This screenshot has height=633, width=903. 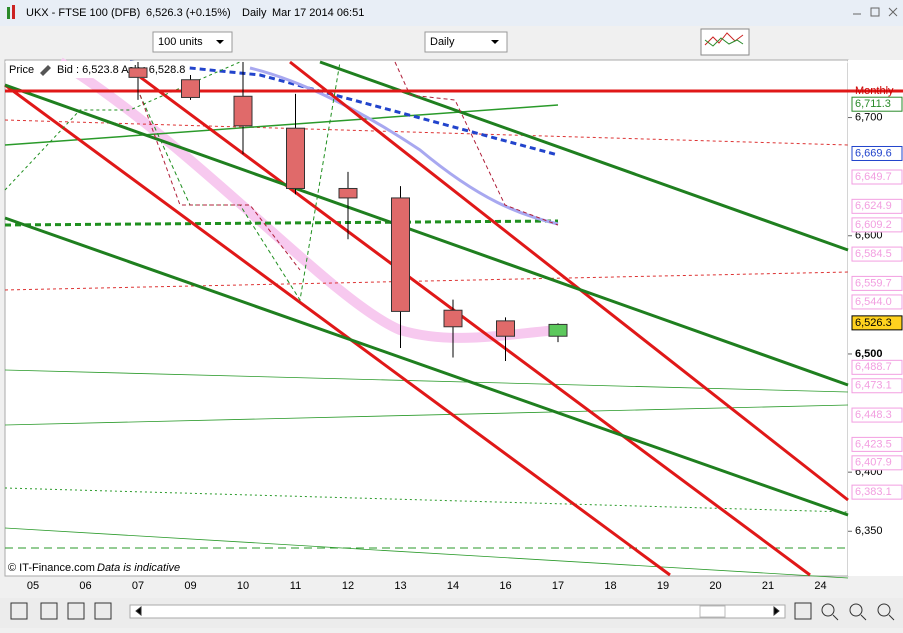 What do you see at coordinates (715, 586) in the screenshot?
I see `x-tick-label: 20` at bounding box center [715, 586].